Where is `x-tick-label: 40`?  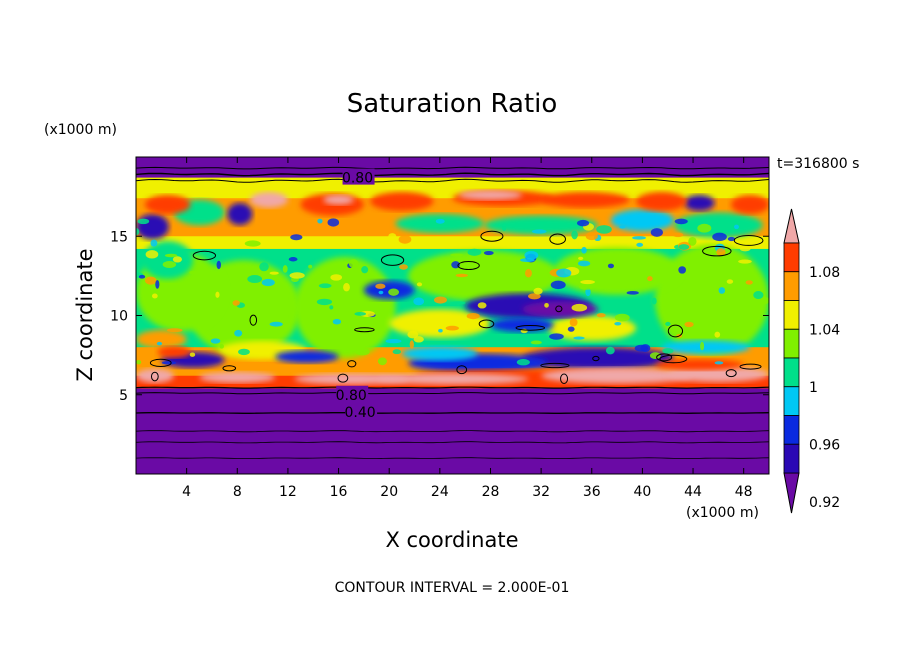
x-tick-label: 40 is located at coordinates (642, 492).